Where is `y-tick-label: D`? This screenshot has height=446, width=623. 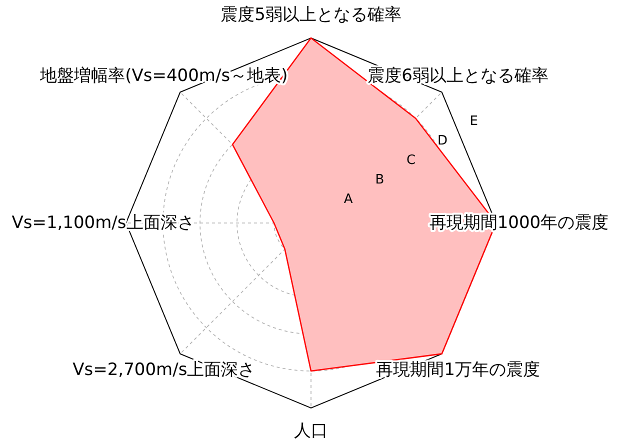
y-tick-label: D is located at coordinates (442, 140).